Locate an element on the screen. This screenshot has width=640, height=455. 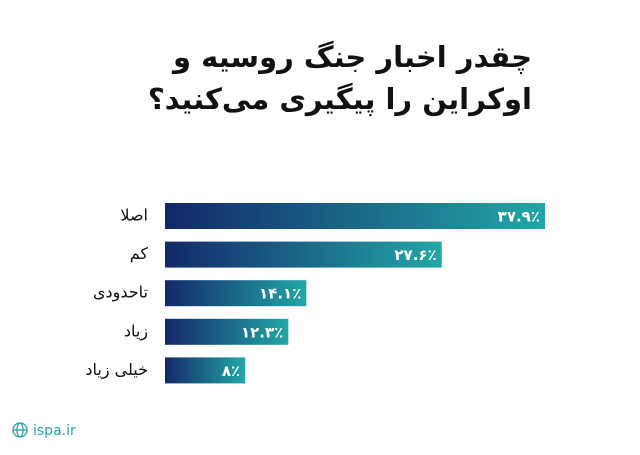
value-label: ۱۲.۳٪ is located at coordinates (262, 332).